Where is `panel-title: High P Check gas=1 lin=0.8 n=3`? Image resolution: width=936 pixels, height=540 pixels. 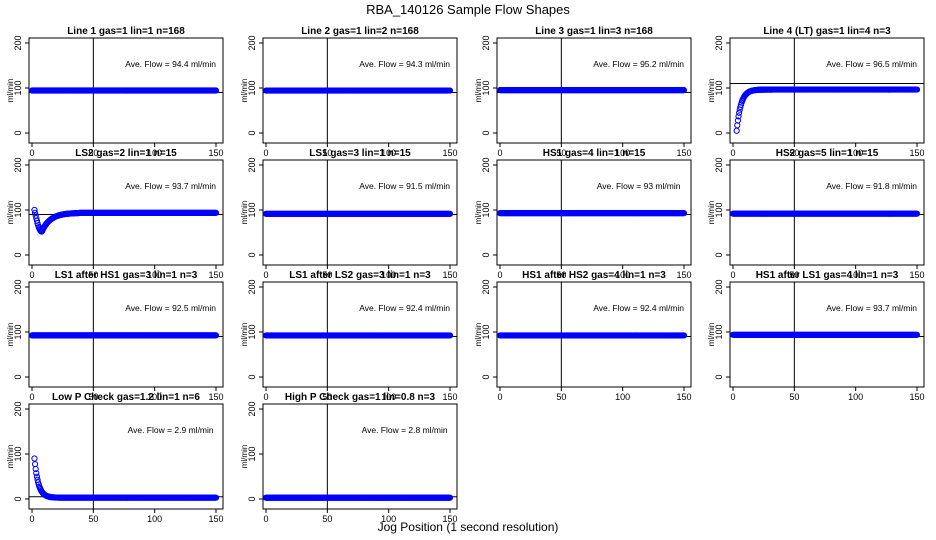
panel-title: High P Check gas=1 lin=0.8 n=3 is located at coordinates (360, 397).